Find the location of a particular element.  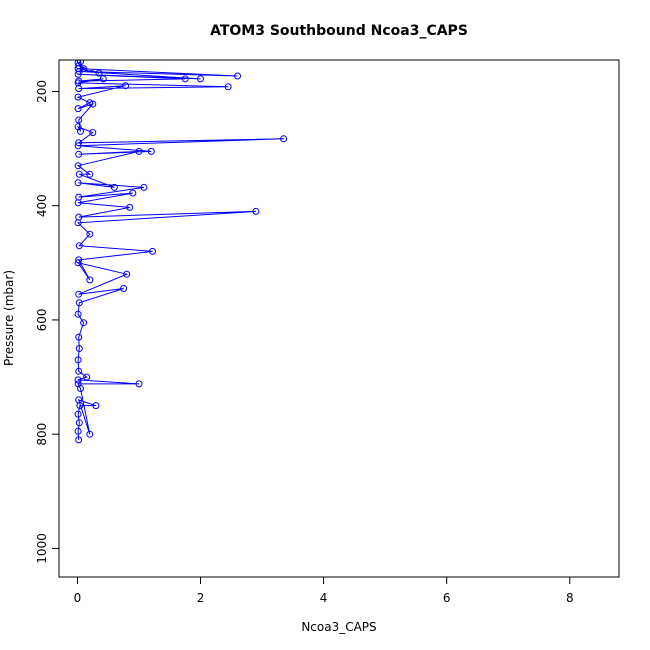

x-axis: 0 2 4 6 8 is located at coordinates (324, 590).